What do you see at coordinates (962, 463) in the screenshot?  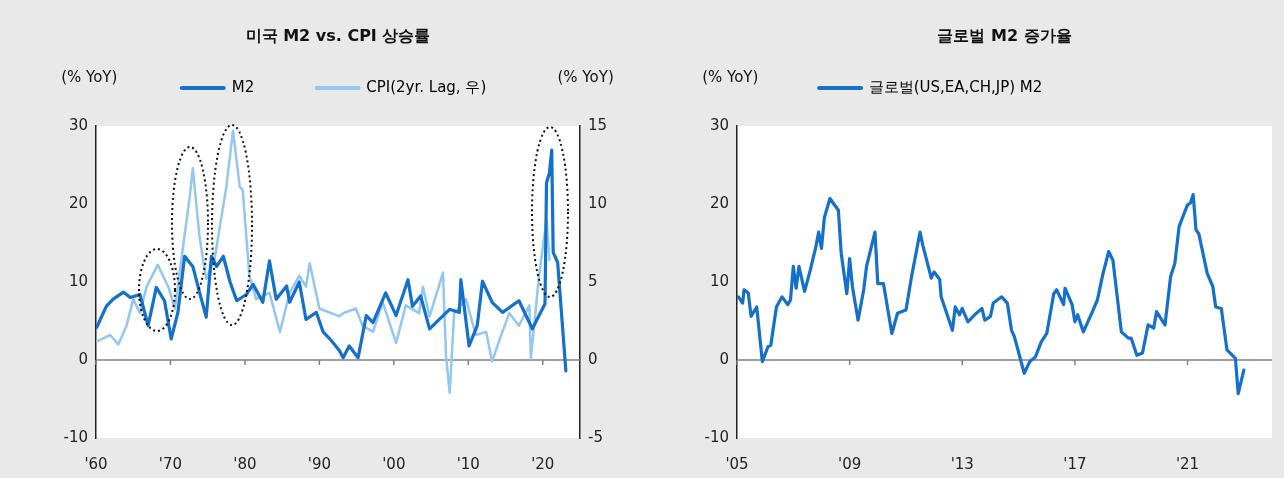 I see `x-tick-label: '13` at bounding box center [962, 463].